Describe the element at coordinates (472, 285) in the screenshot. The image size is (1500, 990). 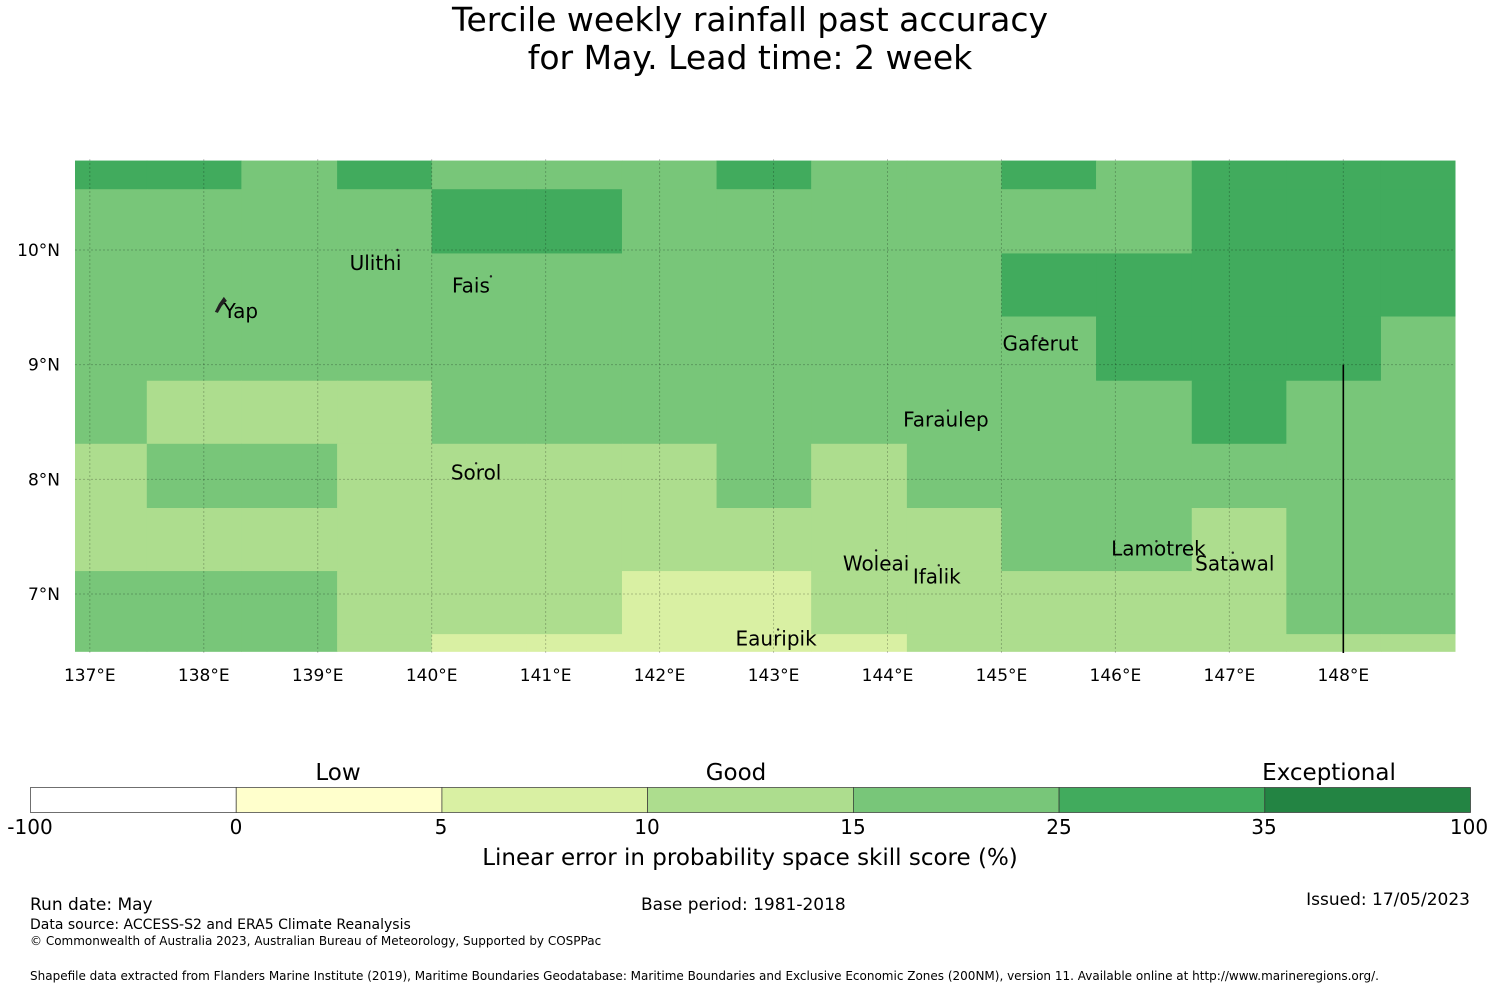
I see `island-fais: Fais` at that location.